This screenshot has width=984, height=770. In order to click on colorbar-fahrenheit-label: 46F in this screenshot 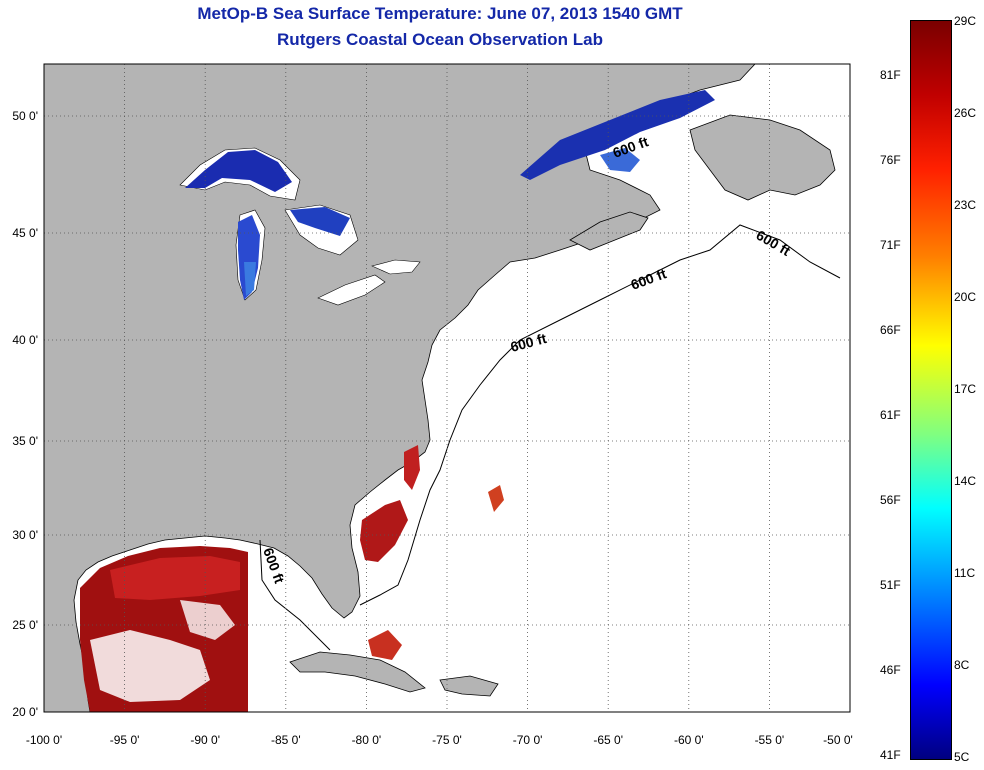, I will do `click(890, 670)`.